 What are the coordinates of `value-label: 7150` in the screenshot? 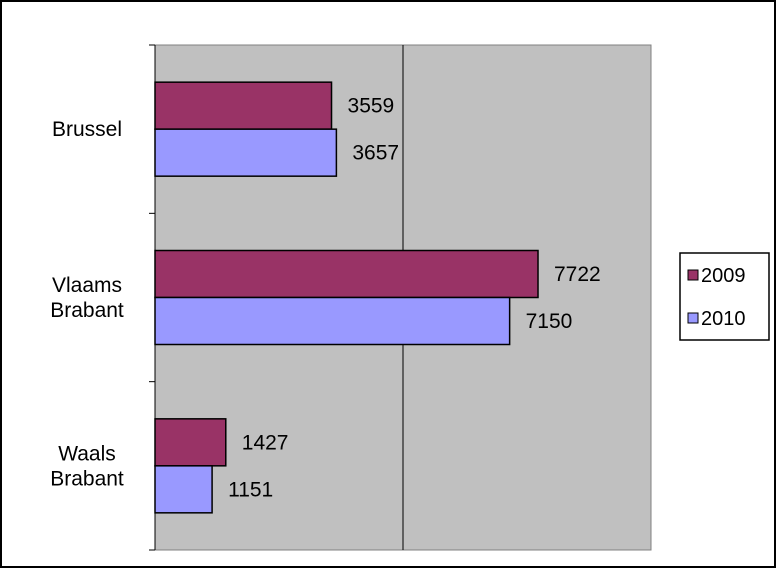 It's located at (549, 321).